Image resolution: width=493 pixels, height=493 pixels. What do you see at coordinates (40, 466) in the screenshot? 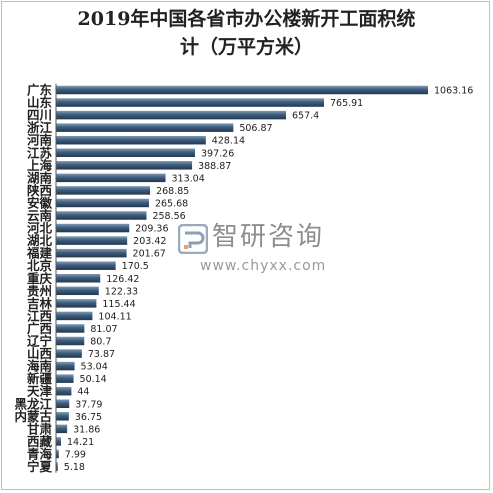
I see `category-label-30: 宁夏` at bounding box center [40, 466].